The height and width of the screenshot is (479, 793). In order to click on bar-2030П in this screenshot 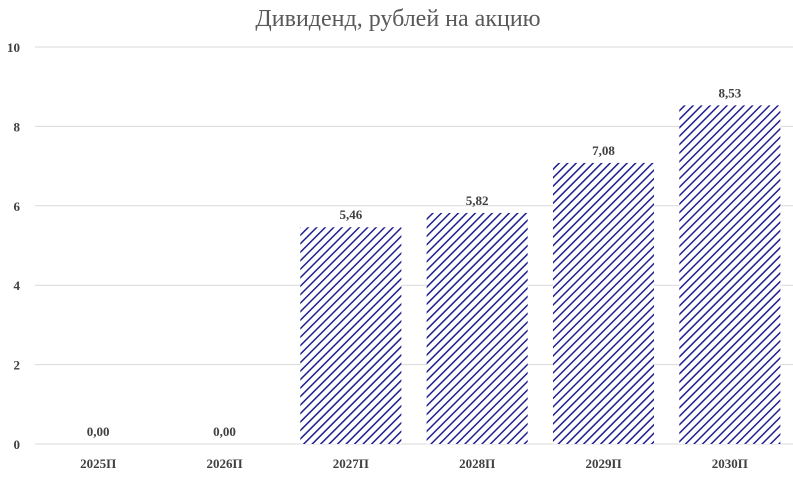, I will do `click(730, 274)`.